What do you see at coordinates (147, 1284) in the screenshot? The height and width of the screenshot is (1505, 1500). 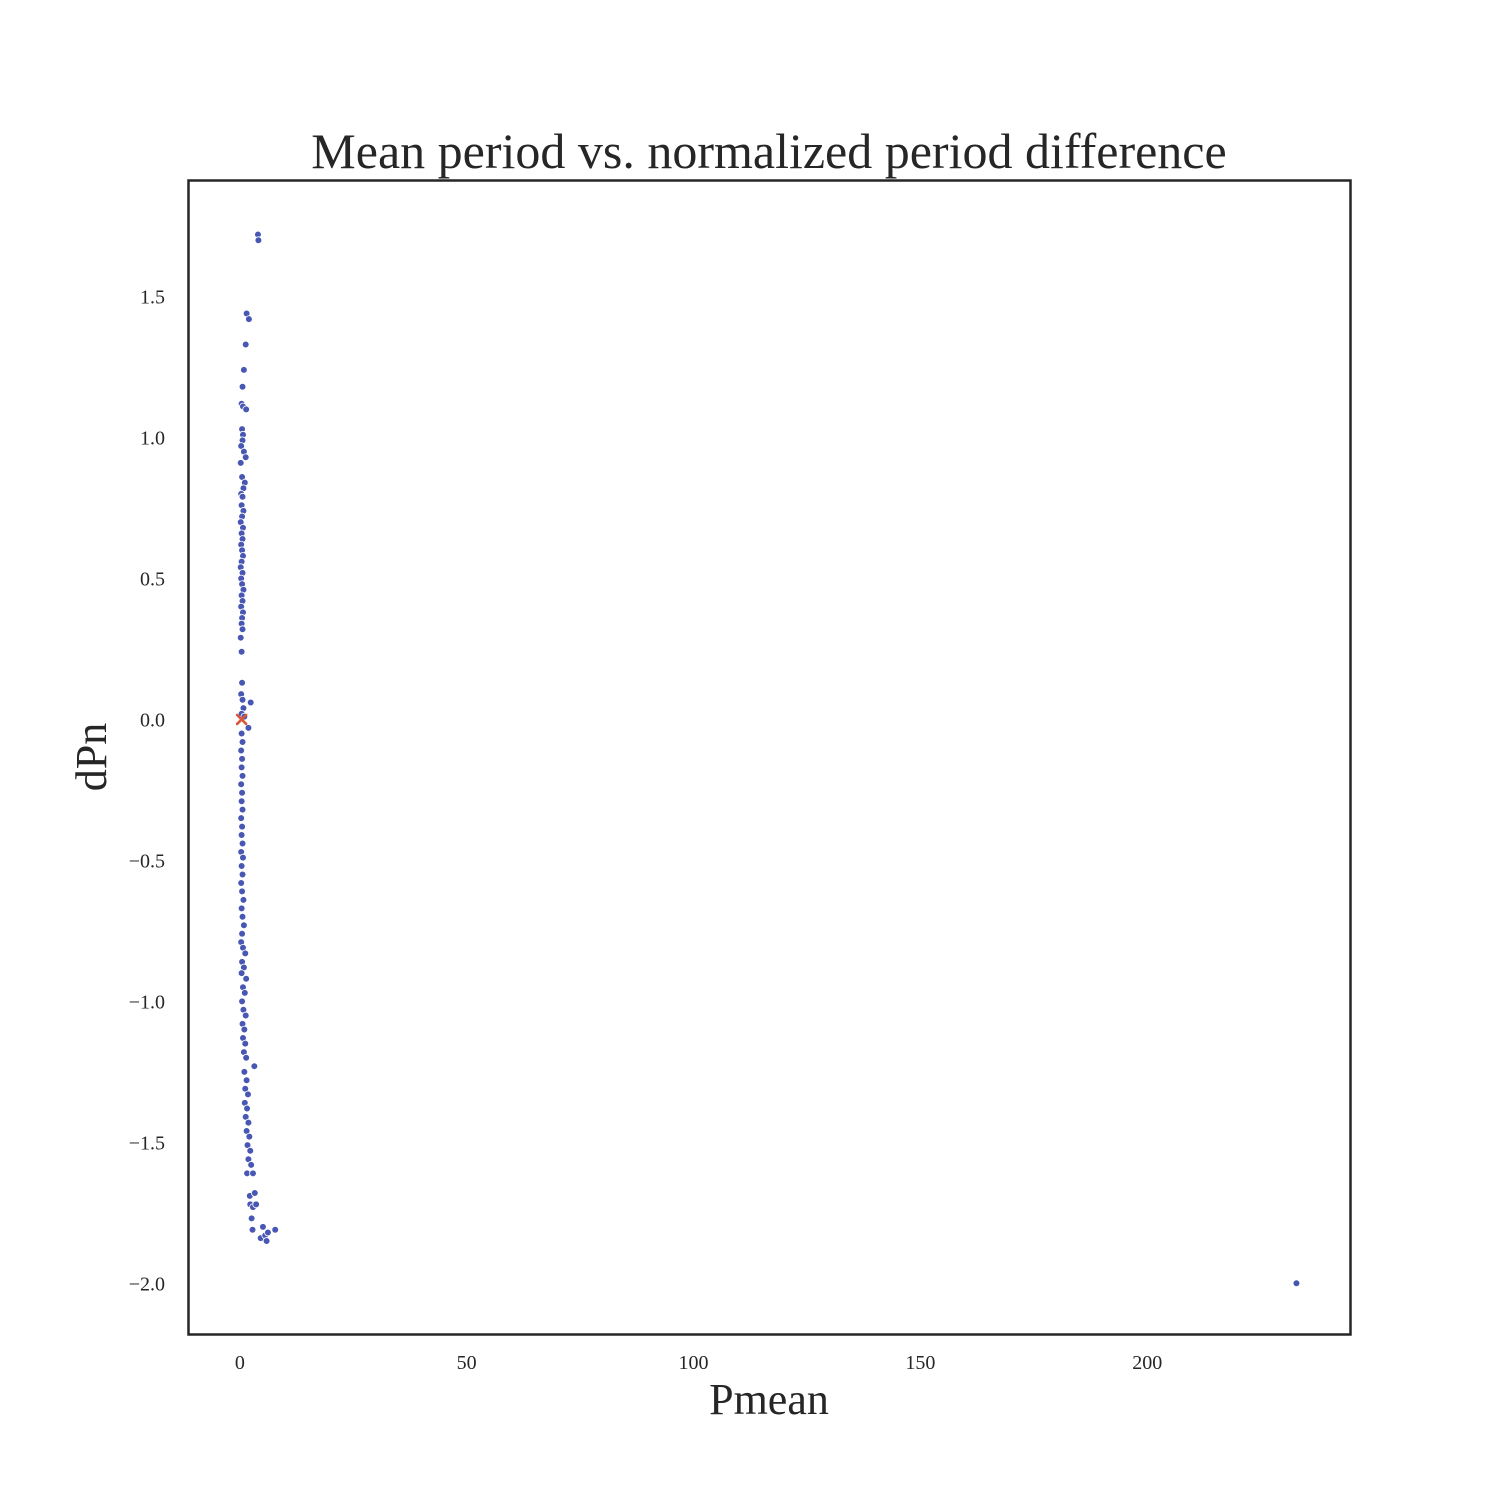 I see `y-tick-label: −2.0` at bounding box center [147, 1284].